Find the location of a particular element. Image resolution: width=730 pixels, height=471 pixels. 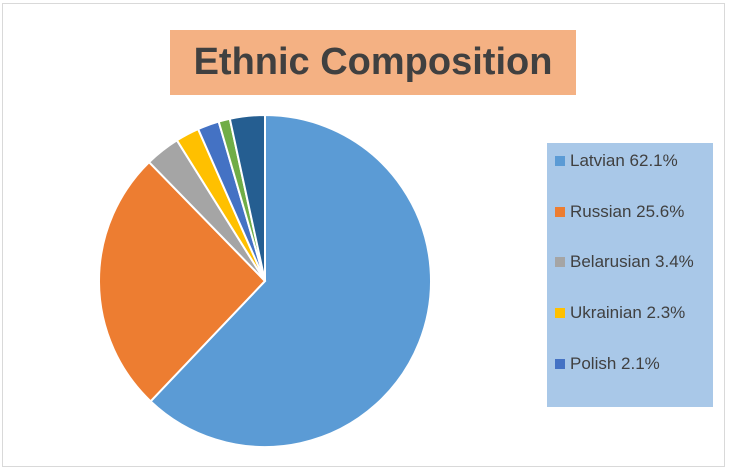

legend-swatch-latvian is located at coordinates (560, 161).